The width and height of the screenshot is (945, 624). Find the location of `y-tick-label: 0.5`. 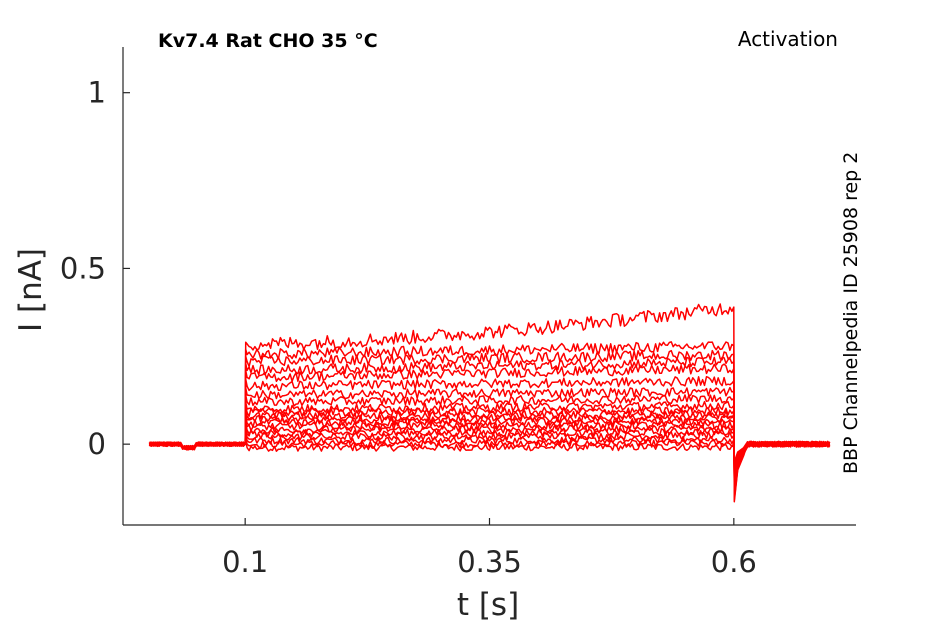

y-tick-label: 0.5 is located at coordinates (83, 268).